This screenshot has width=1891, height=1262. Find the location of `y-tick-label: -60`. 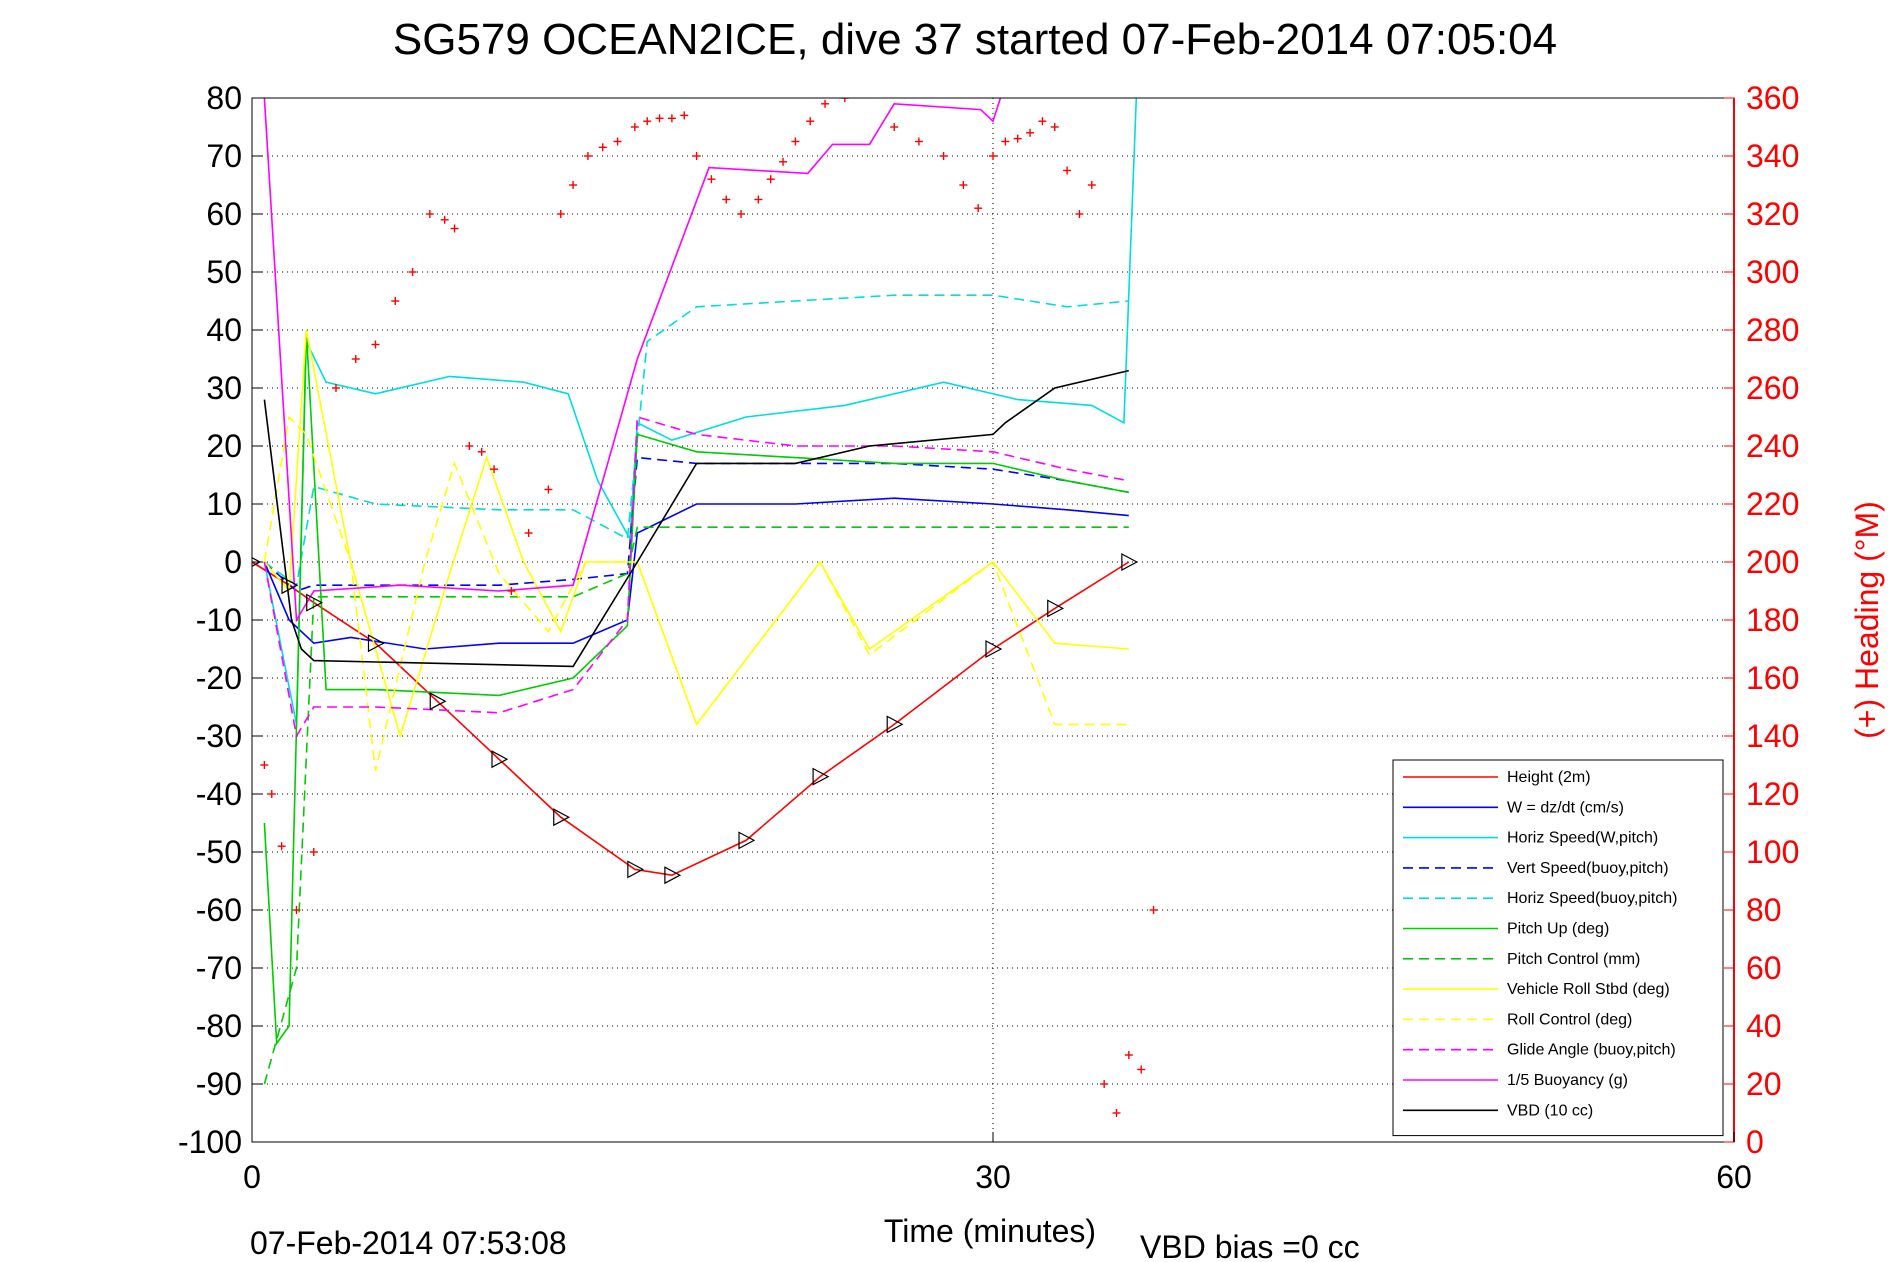

y-tick-label: -60 is located at coordinates (219, 910).